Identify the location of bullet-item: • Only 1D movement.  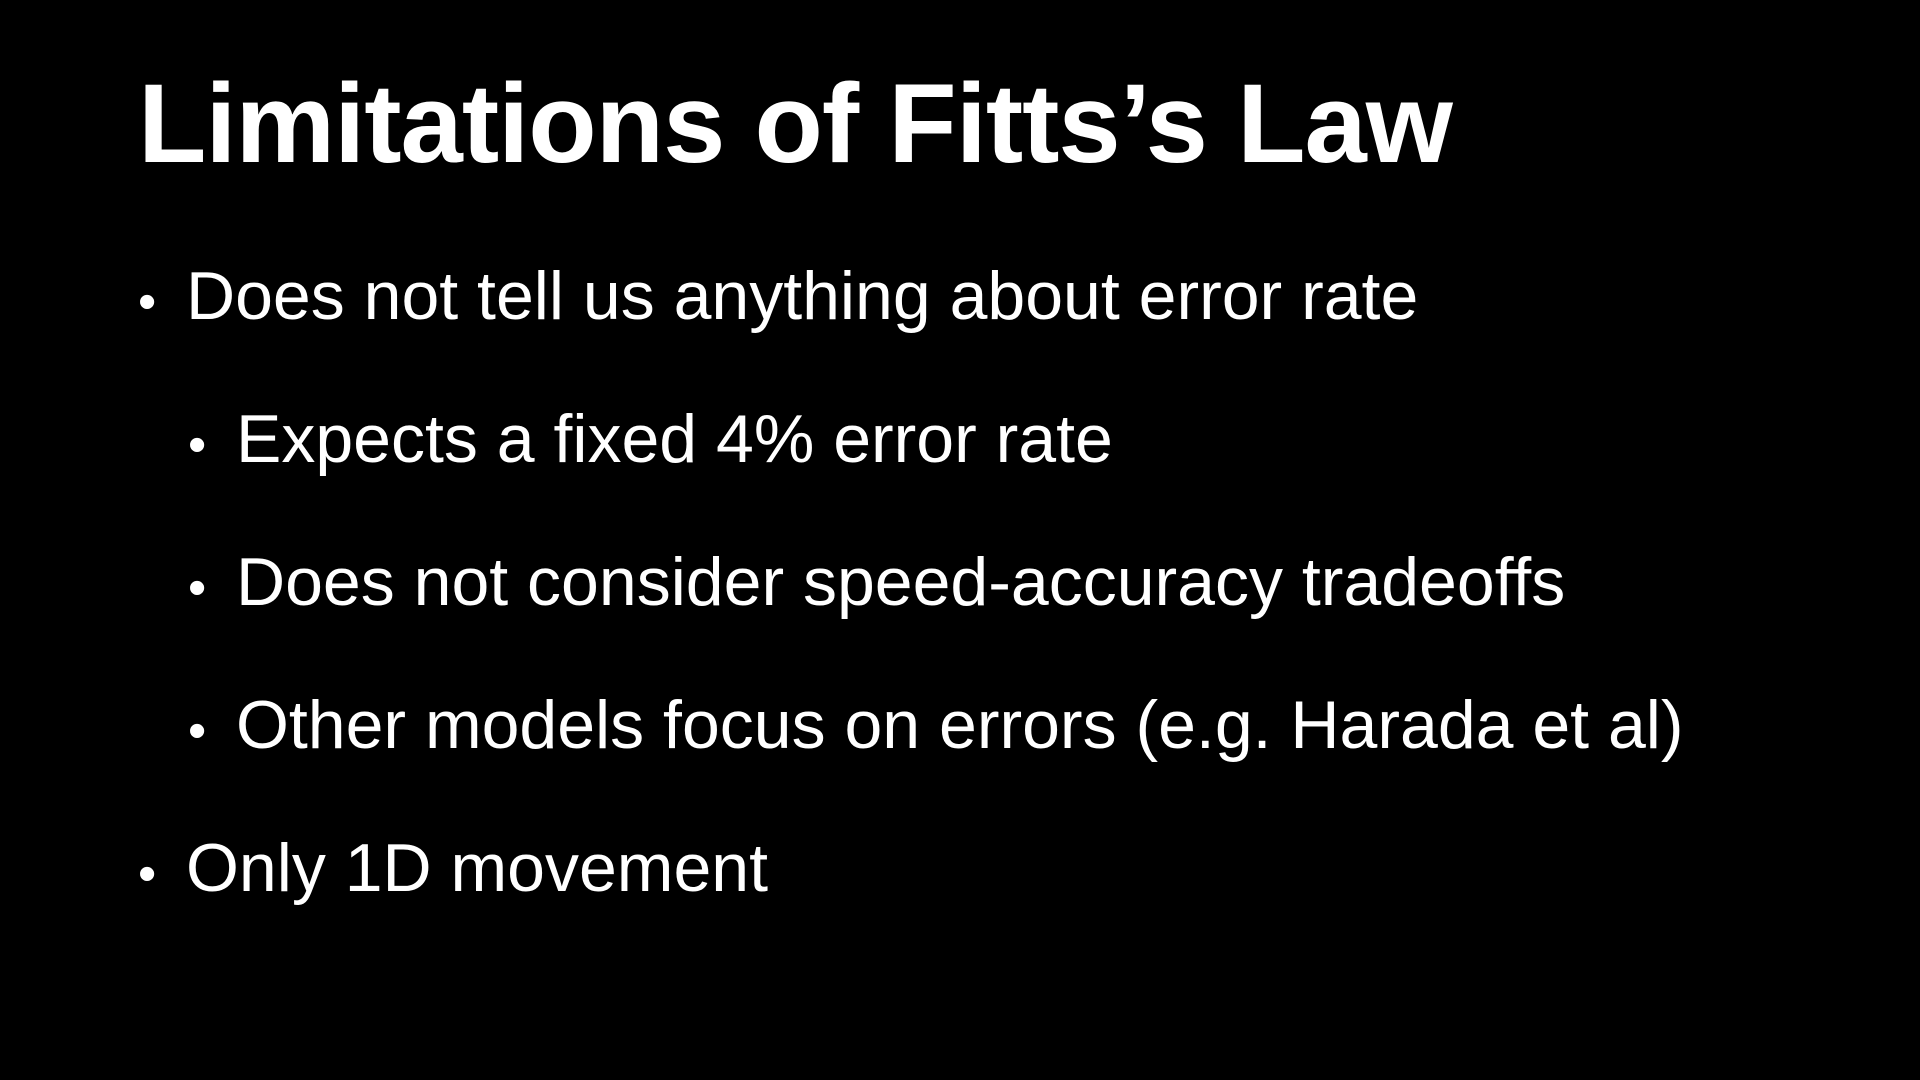
(453, 869).